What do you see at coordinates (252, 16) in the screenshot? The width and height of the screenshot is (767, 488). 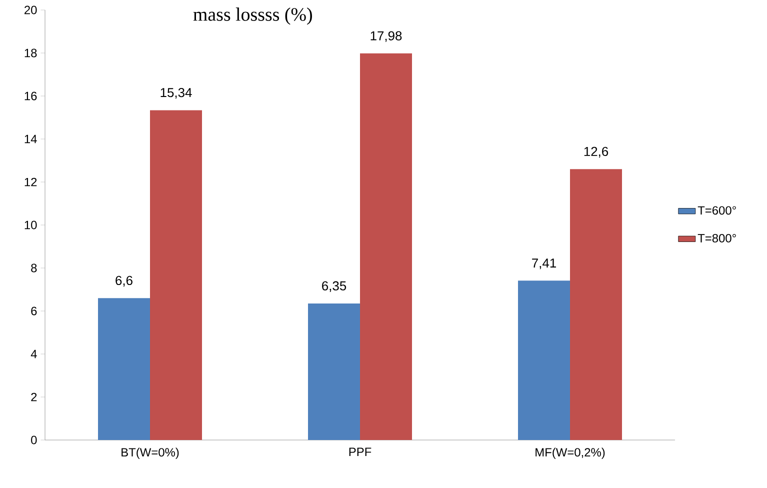 I see `chart-title: mass lossss (%)` at bounding box center [252, 16].